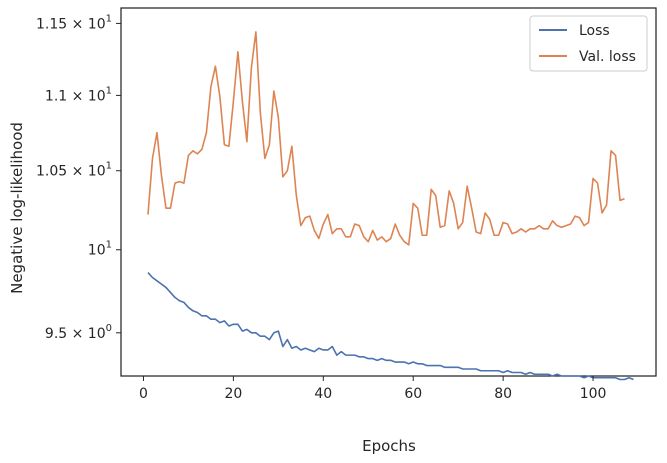  Describe the element at coordinates (74, 22) in the screenshot. I see `y-tick-label: 1.15 × 10¹` at that location.